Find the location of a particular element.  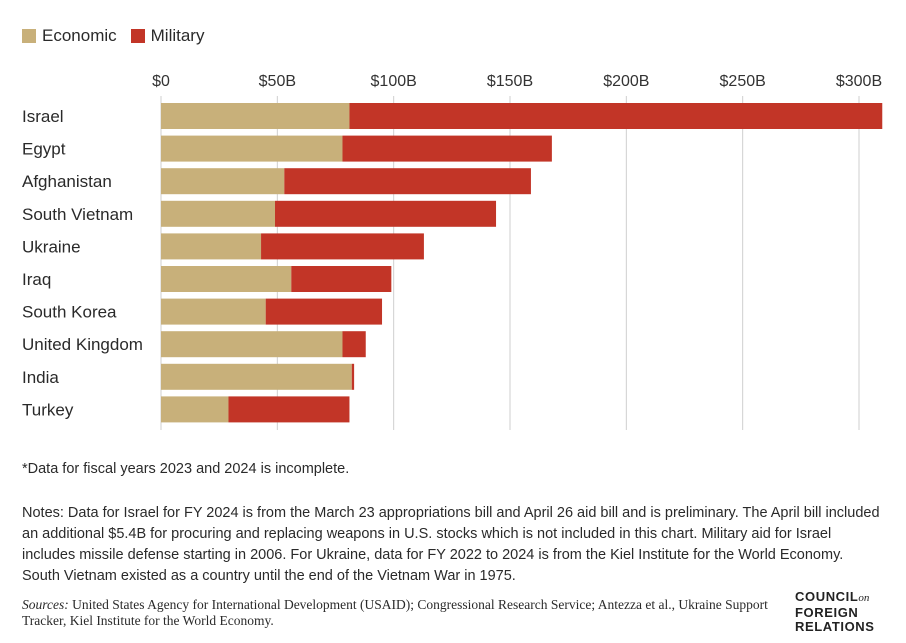

legend-label-economic: Economic is located at coordinates (79, 35).